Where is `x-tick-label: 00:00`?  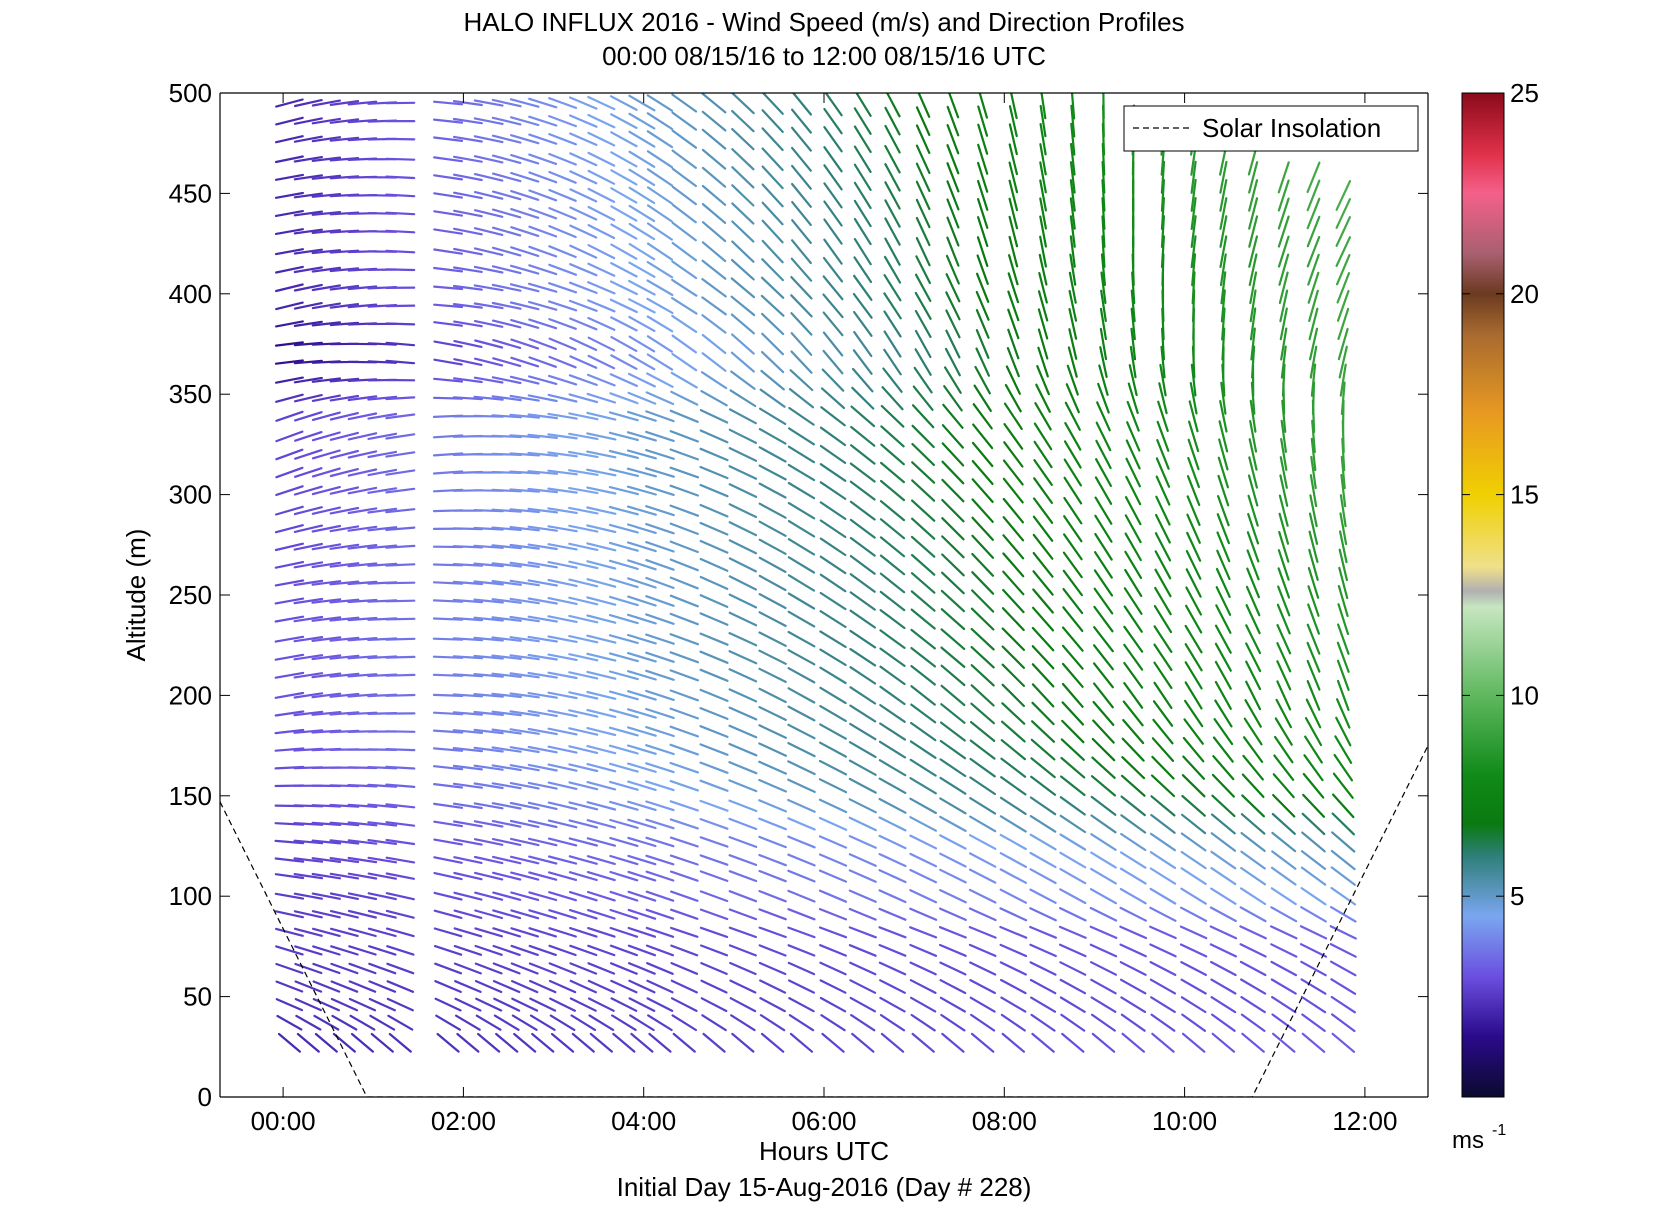 x-tick-label: 00:00 is located at coordinates (283, 1121).